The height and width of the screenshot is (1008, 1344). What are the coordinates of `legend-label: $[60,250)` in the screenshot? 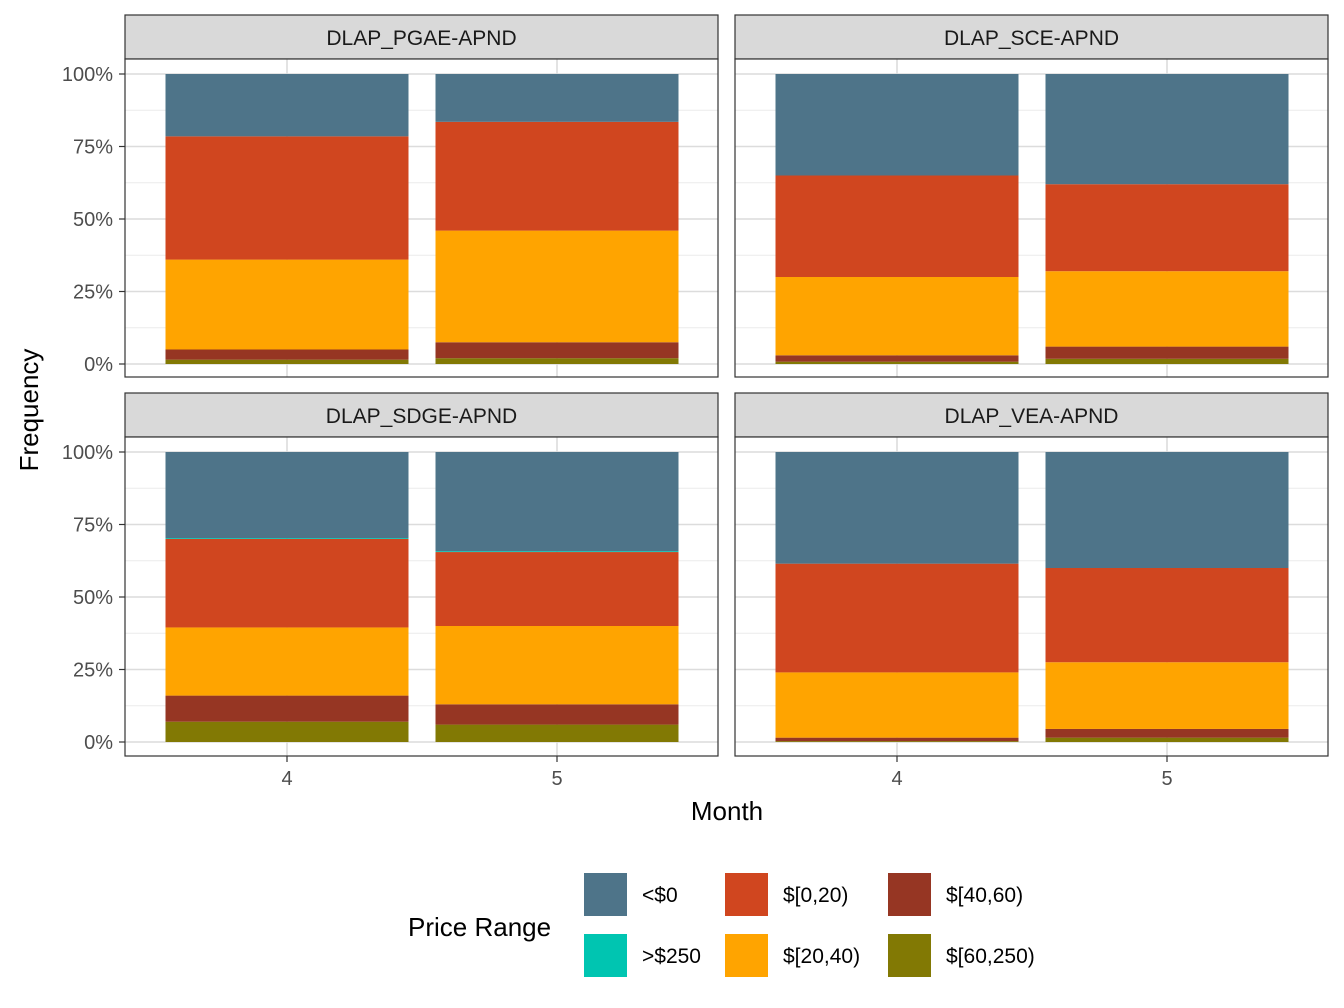 It's located at (990, 956).